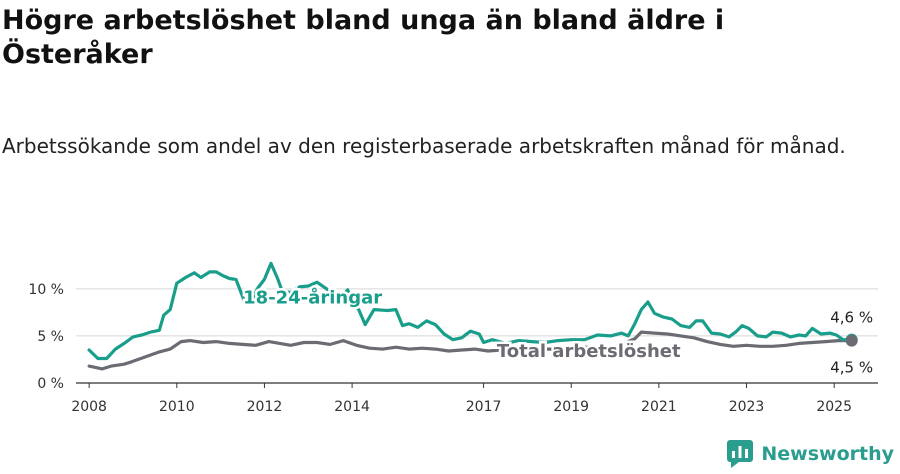 The height and width of the screenshot is (474, 900). What do you see at coordinates (589, 351) in the screenshot?
I see `series-label-total: Total arbetslöshet` at bounding box center [589, 351].